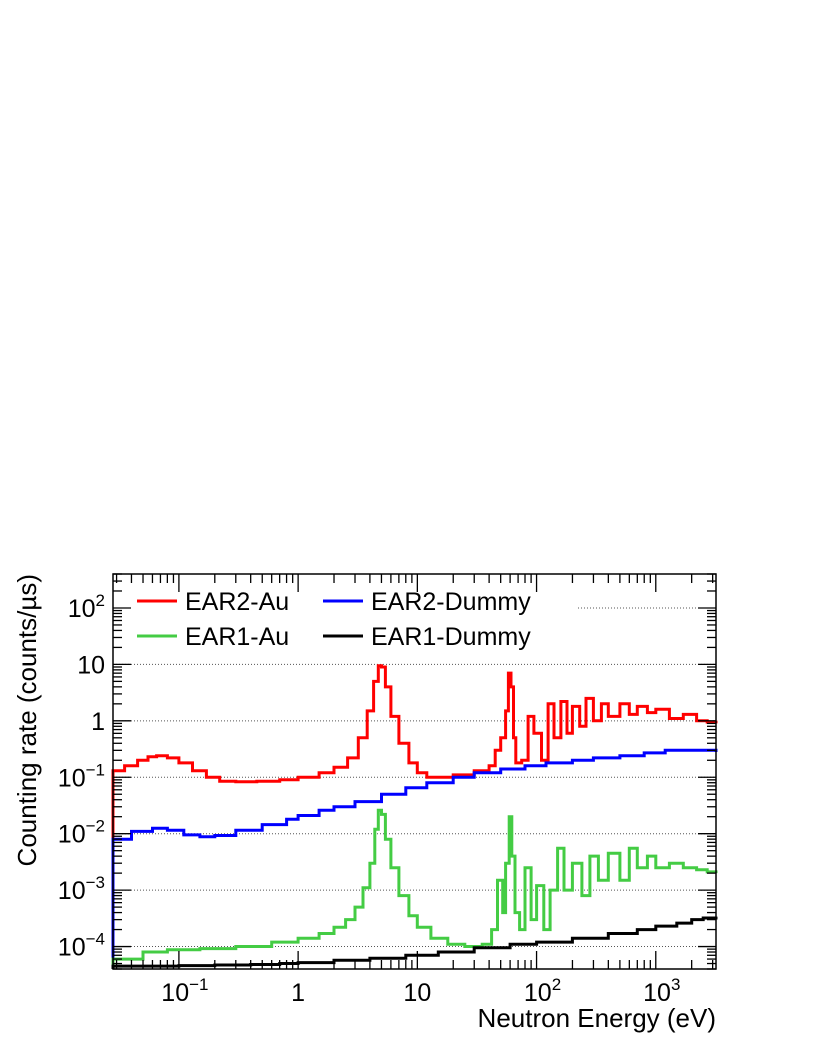 The width and height of the screenshot is (814, 1053). I want to click on y-tick-label: 1, so click(98, 722).